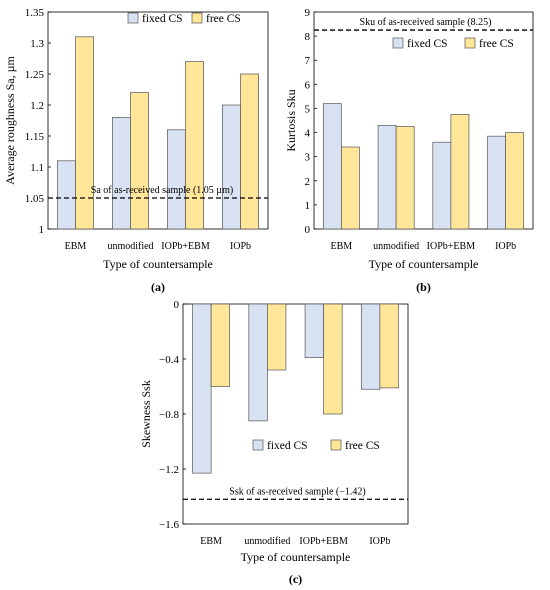 The image size is (550, 590). I want to click on y-tick-label: 8, so click(308, 37).